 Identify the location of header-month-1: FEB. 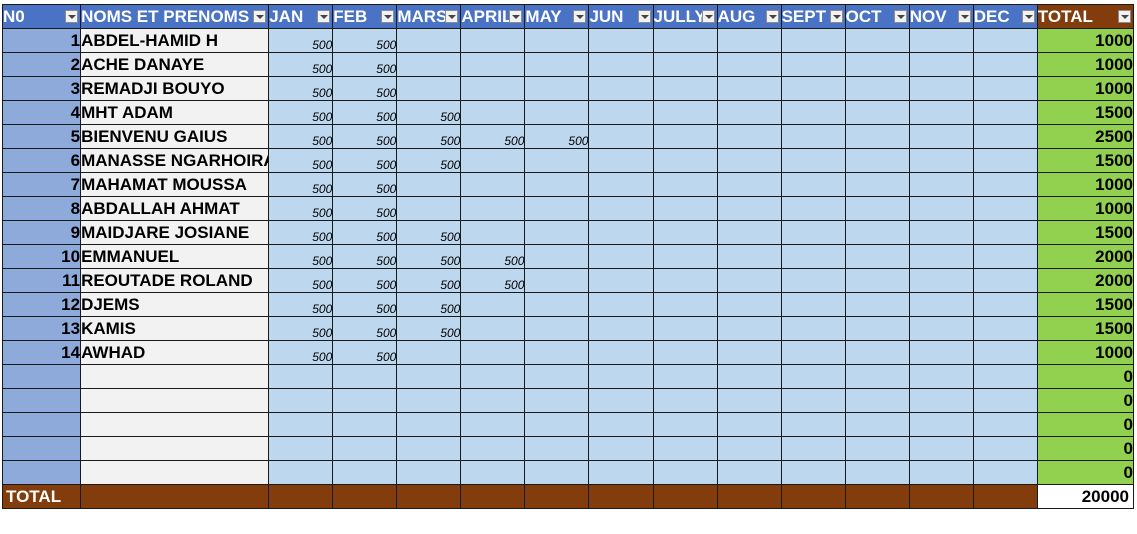
(365, 16).